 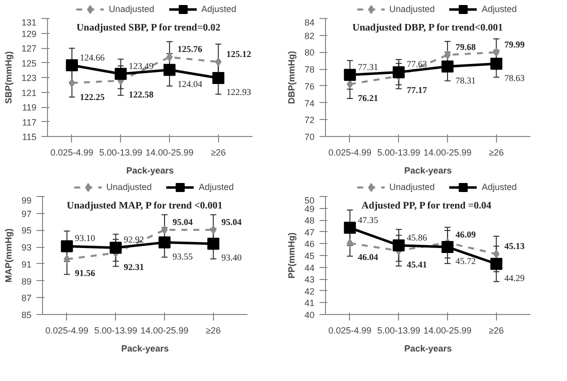 I want to click on y-tick-label: 47, so click(x=309, y=232).